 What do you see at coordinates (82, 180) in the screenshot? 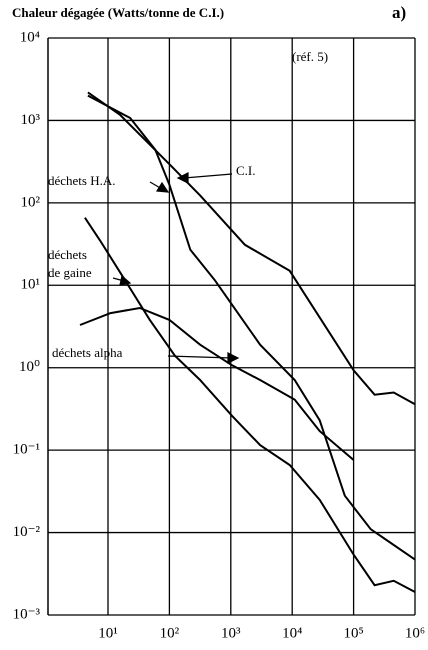
I see `series-label: déchets H.A.` at bounding box center [82, 180].